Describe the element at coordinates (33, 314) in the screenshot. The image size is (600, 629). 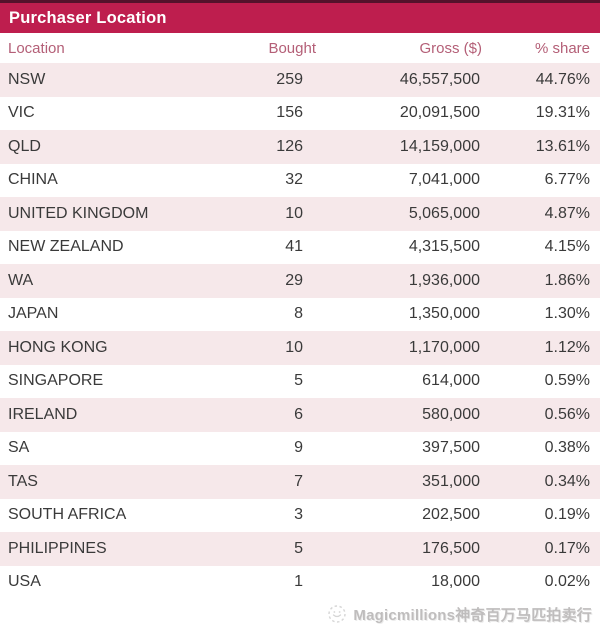
I see `cell-location: JAPAN` at that location.